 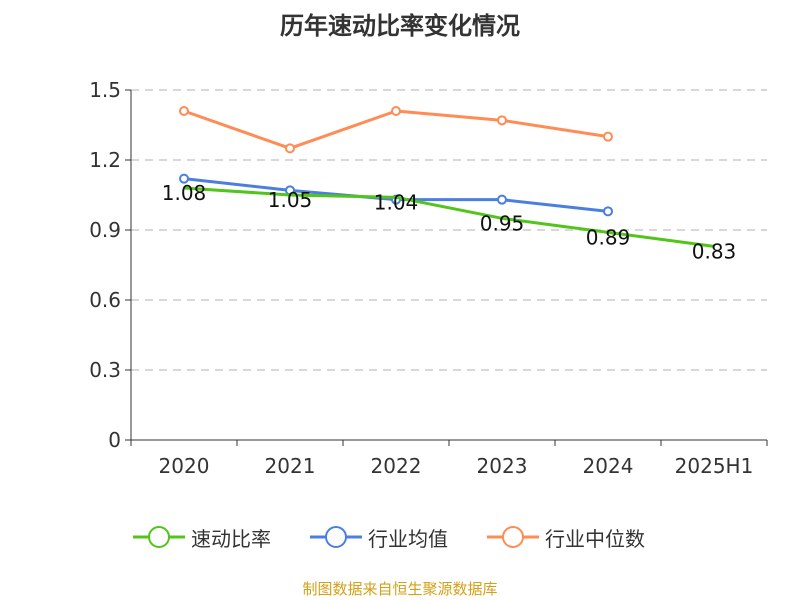 What do you see at coordinates (114, 440) in the screenshot?
I see `y-tick-label: 0` at bounding box center [114, 440].